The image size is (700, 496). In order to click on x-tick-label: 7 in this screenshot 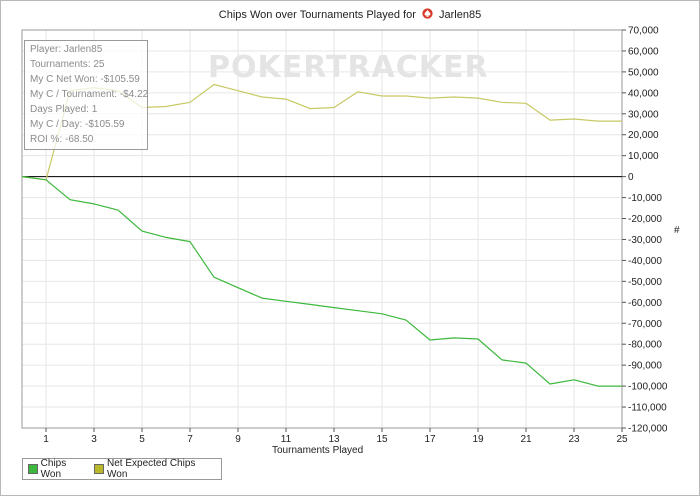, I will do `click(190, 439)`.